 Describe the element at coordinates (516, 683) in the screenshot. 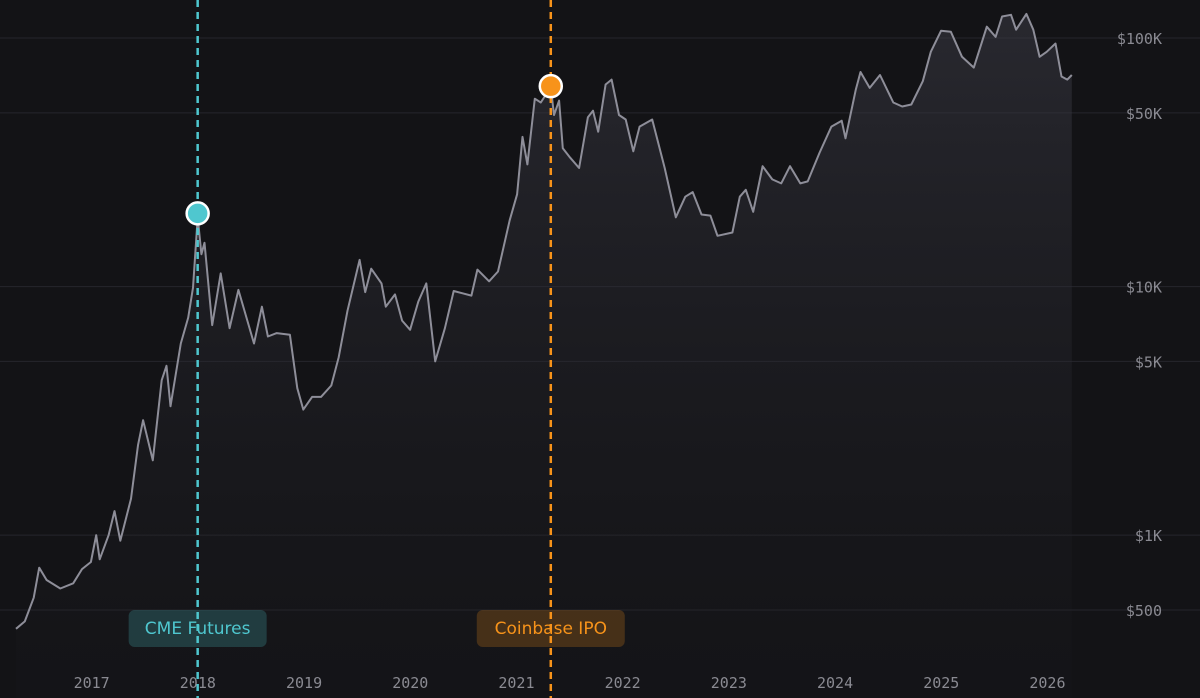

I see `x-tick-label: 2021` at that location.